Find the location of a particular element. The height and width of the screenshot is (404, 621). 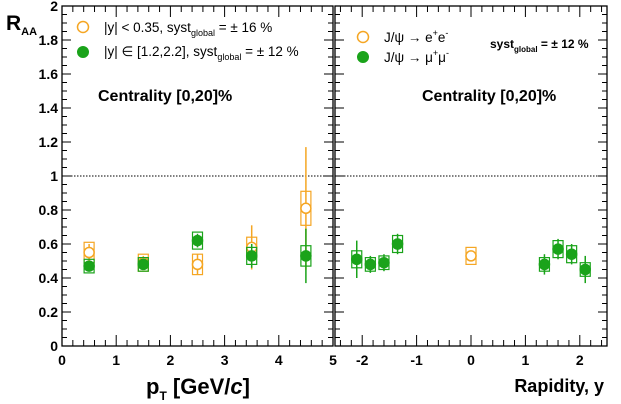

y-tick-label: 0.2 is located at coordinates (49, 312).